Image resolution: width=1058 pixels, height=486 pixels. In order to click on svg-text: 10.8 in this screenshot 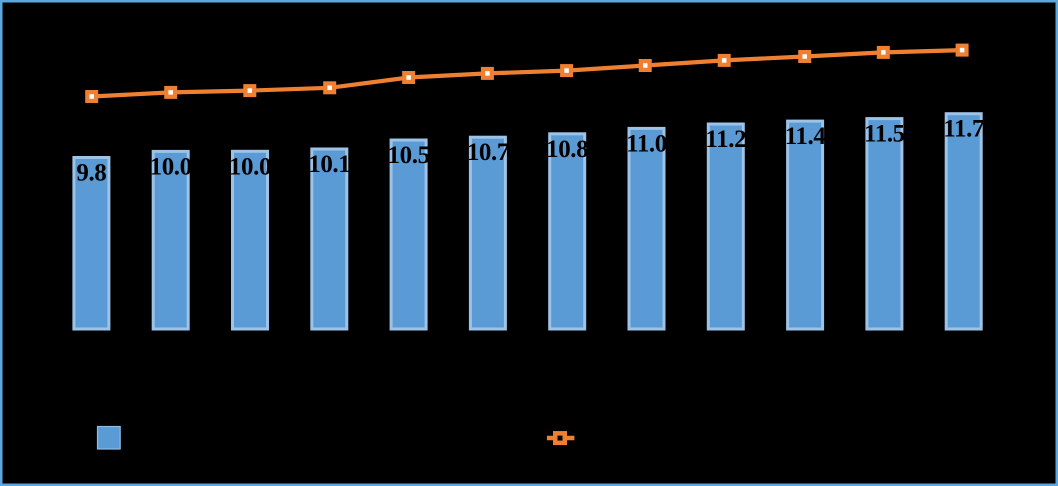, I will do `click(567, 149)`.